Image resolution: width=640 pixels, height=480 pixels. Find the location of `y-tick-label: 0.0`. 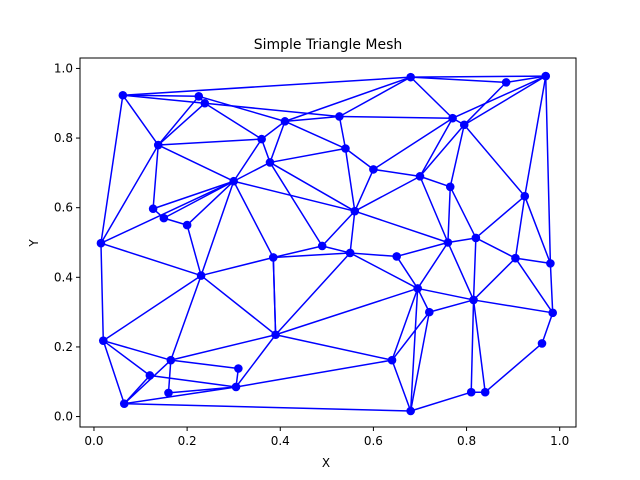

y-tick-label: 0.0 is located at coordinates (63, 417).